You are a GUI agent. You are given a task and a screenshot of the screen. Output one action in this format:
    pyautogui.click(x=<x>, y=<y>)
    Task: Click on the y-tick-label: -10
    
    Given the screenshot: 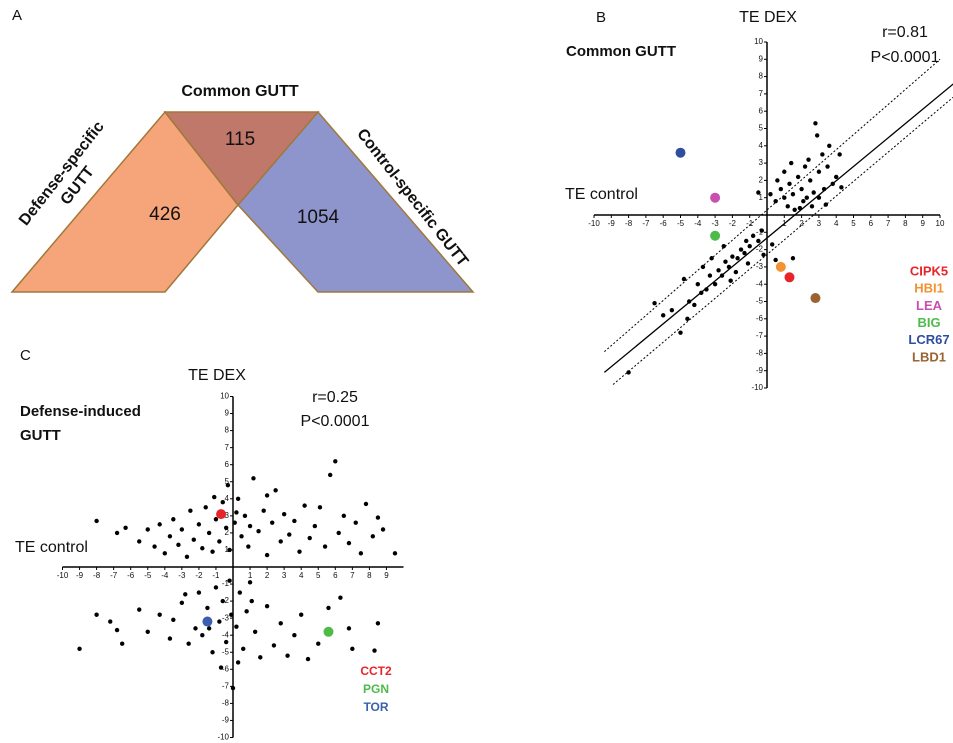 What is the action you would take?
    pyautogui.click(x=223, y=737)
    